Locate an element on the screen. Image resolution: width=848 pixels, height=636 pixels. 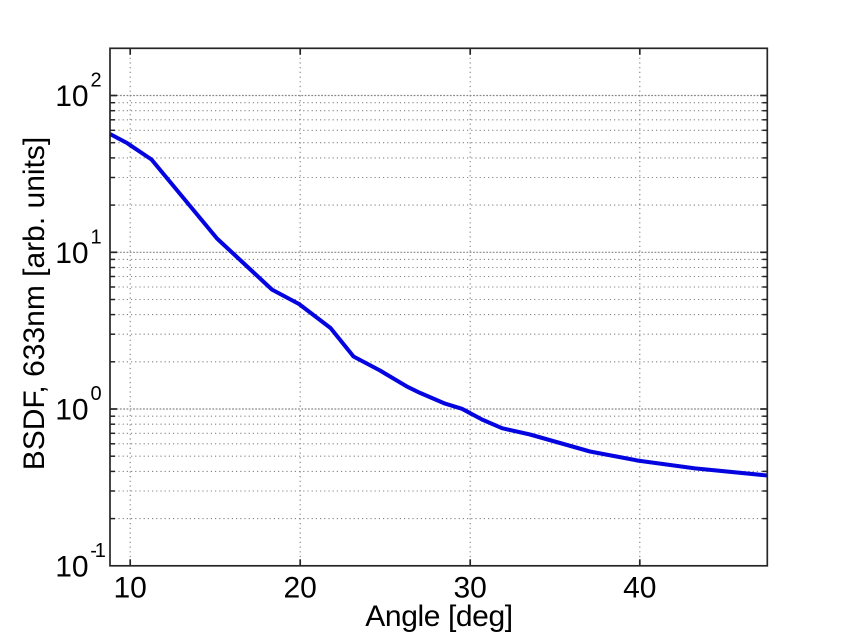
svg-text: 40 is located at coordinates (639, 588).